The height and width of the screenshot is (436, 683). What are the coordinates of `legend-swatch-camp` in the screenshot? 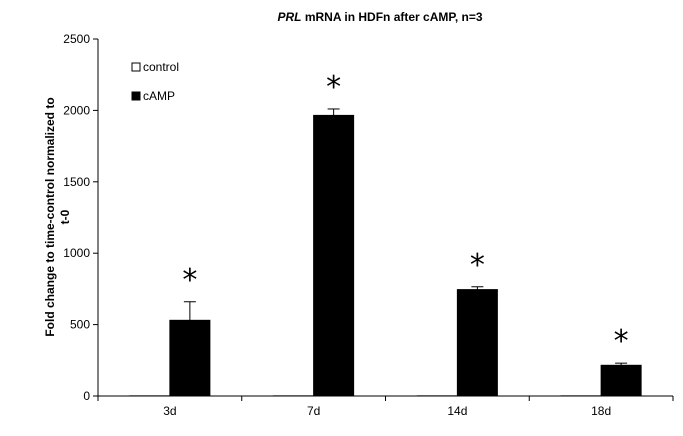 It's located at (136, 96).